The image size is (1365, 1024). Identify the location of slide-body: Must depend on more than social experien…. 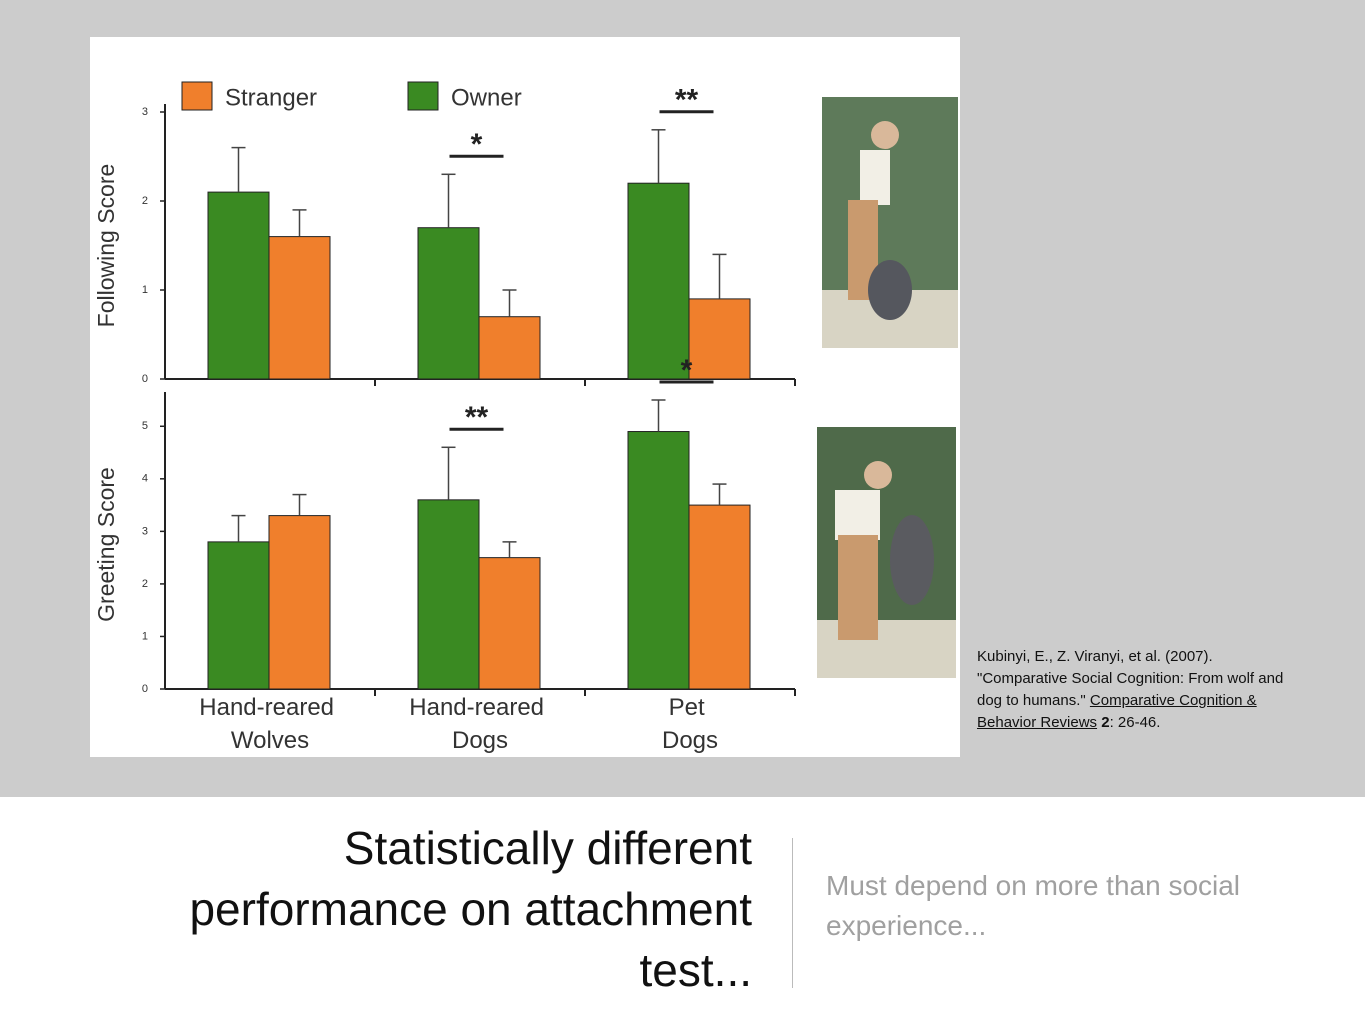
(1033, 905).